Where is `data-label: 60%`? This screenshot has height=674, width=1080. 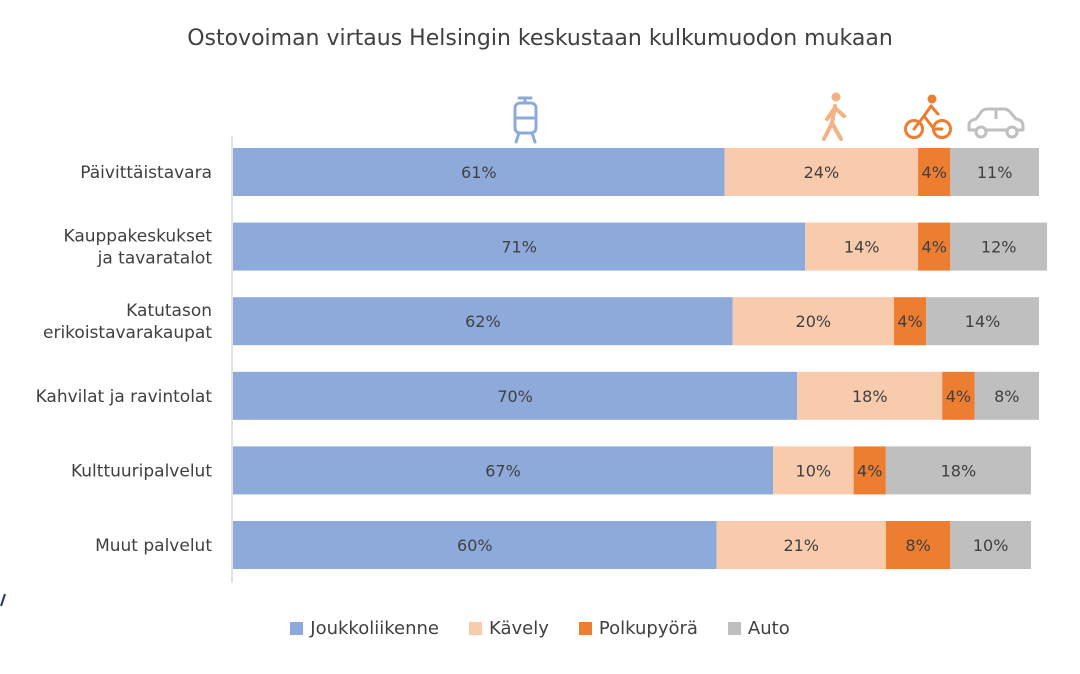
data-label: 60% is located at coordinates (475, 545).